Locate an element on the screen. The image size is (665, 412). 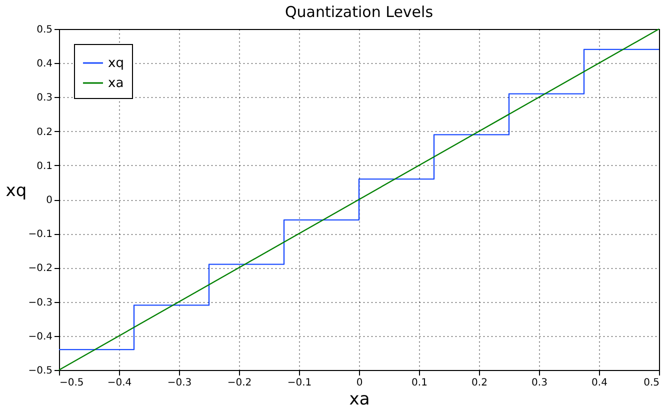
y-tick-label: −0.1 is located at coordinates (40, 234).